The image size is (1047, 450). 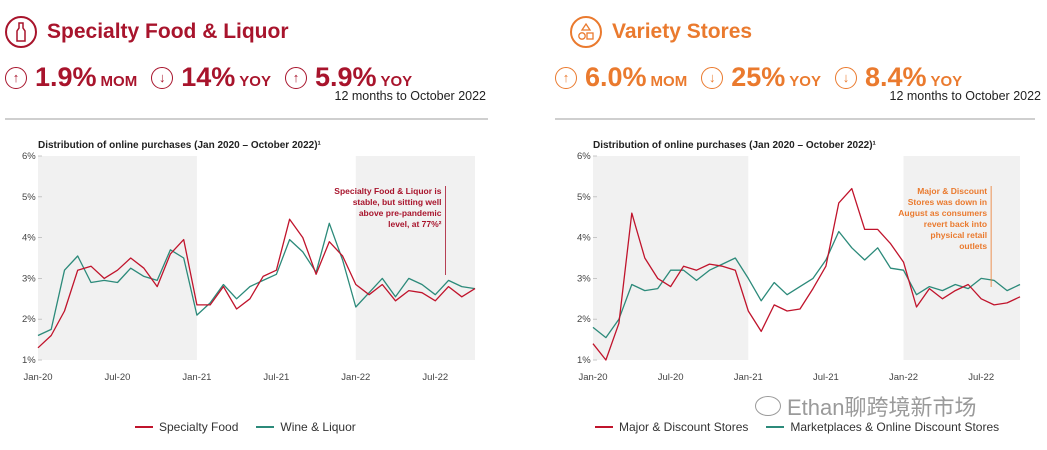 I want to click on annotation-line: Specialty Food & Liquor is, so click(x=387, y=191).